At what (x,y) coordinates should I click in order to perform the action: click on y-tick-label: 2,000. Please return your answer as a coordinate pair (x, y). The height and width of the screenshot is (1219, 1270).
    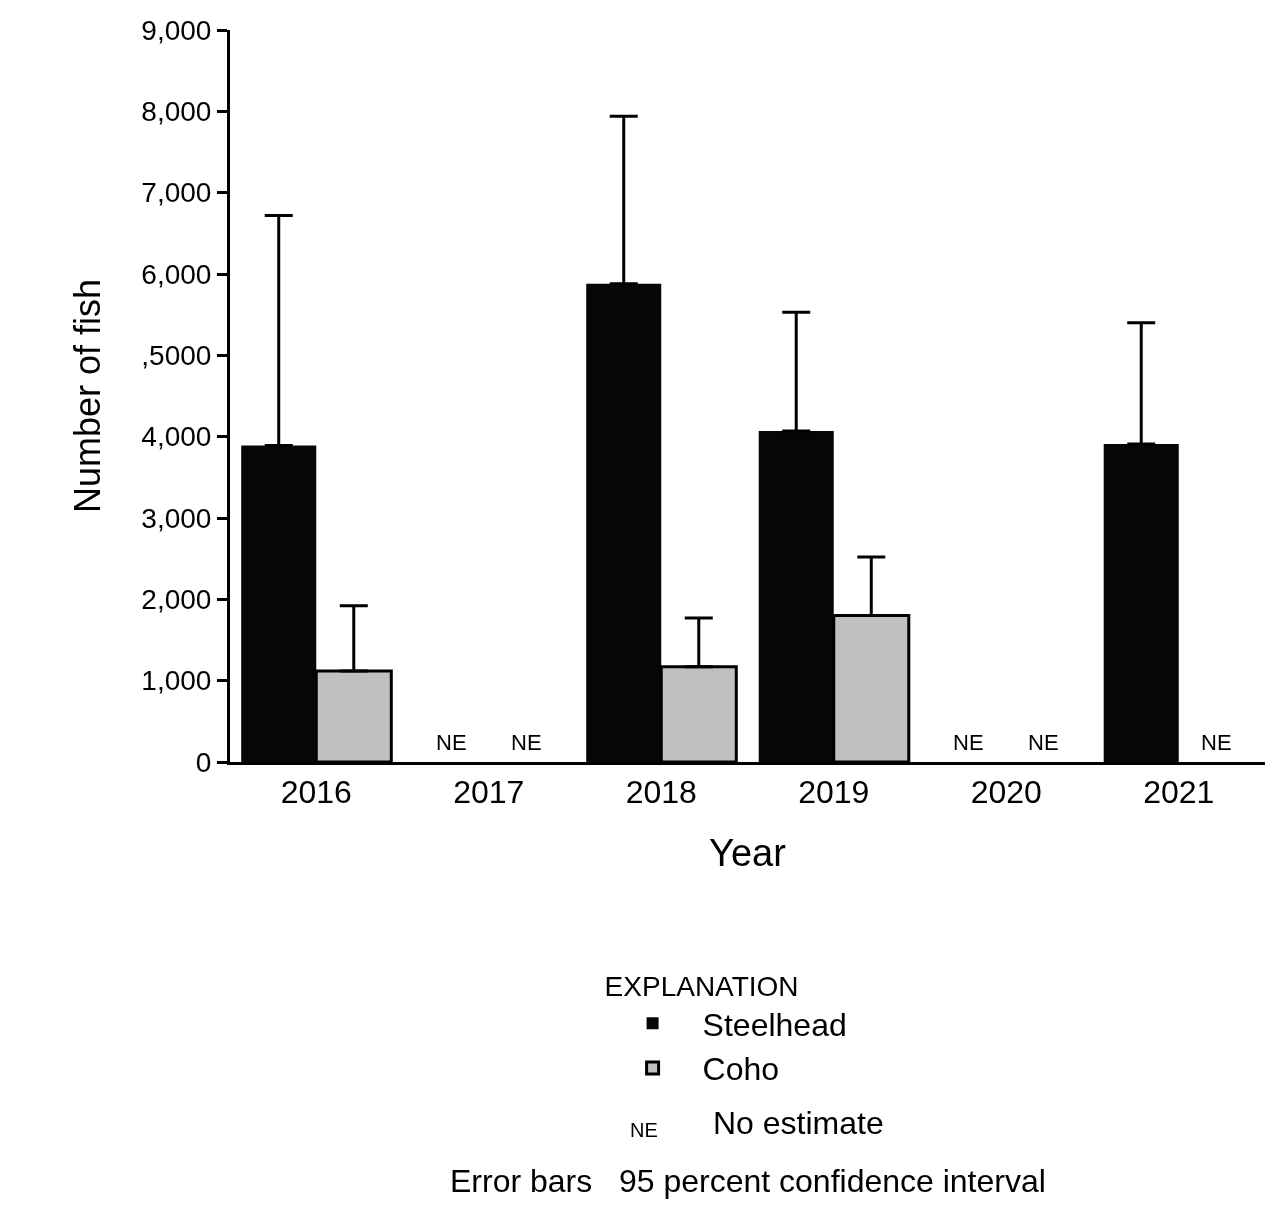
    Looking at the image, I should click on (176, 600).